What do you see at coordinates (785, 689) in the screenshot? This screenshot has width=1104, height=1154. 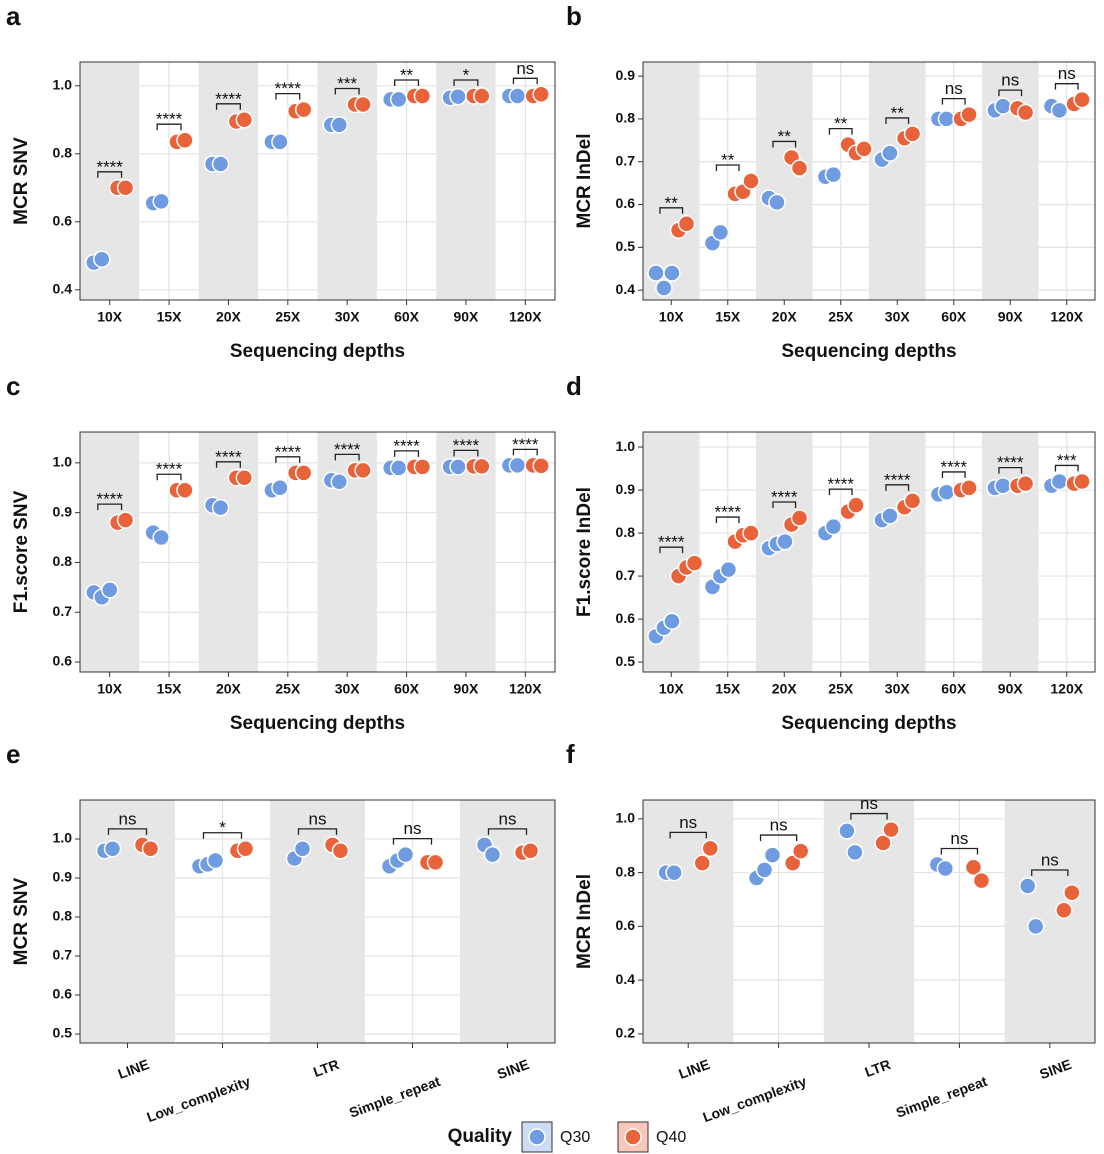 I see `x-tick-label: 20X` at bounding box center [785, 689].